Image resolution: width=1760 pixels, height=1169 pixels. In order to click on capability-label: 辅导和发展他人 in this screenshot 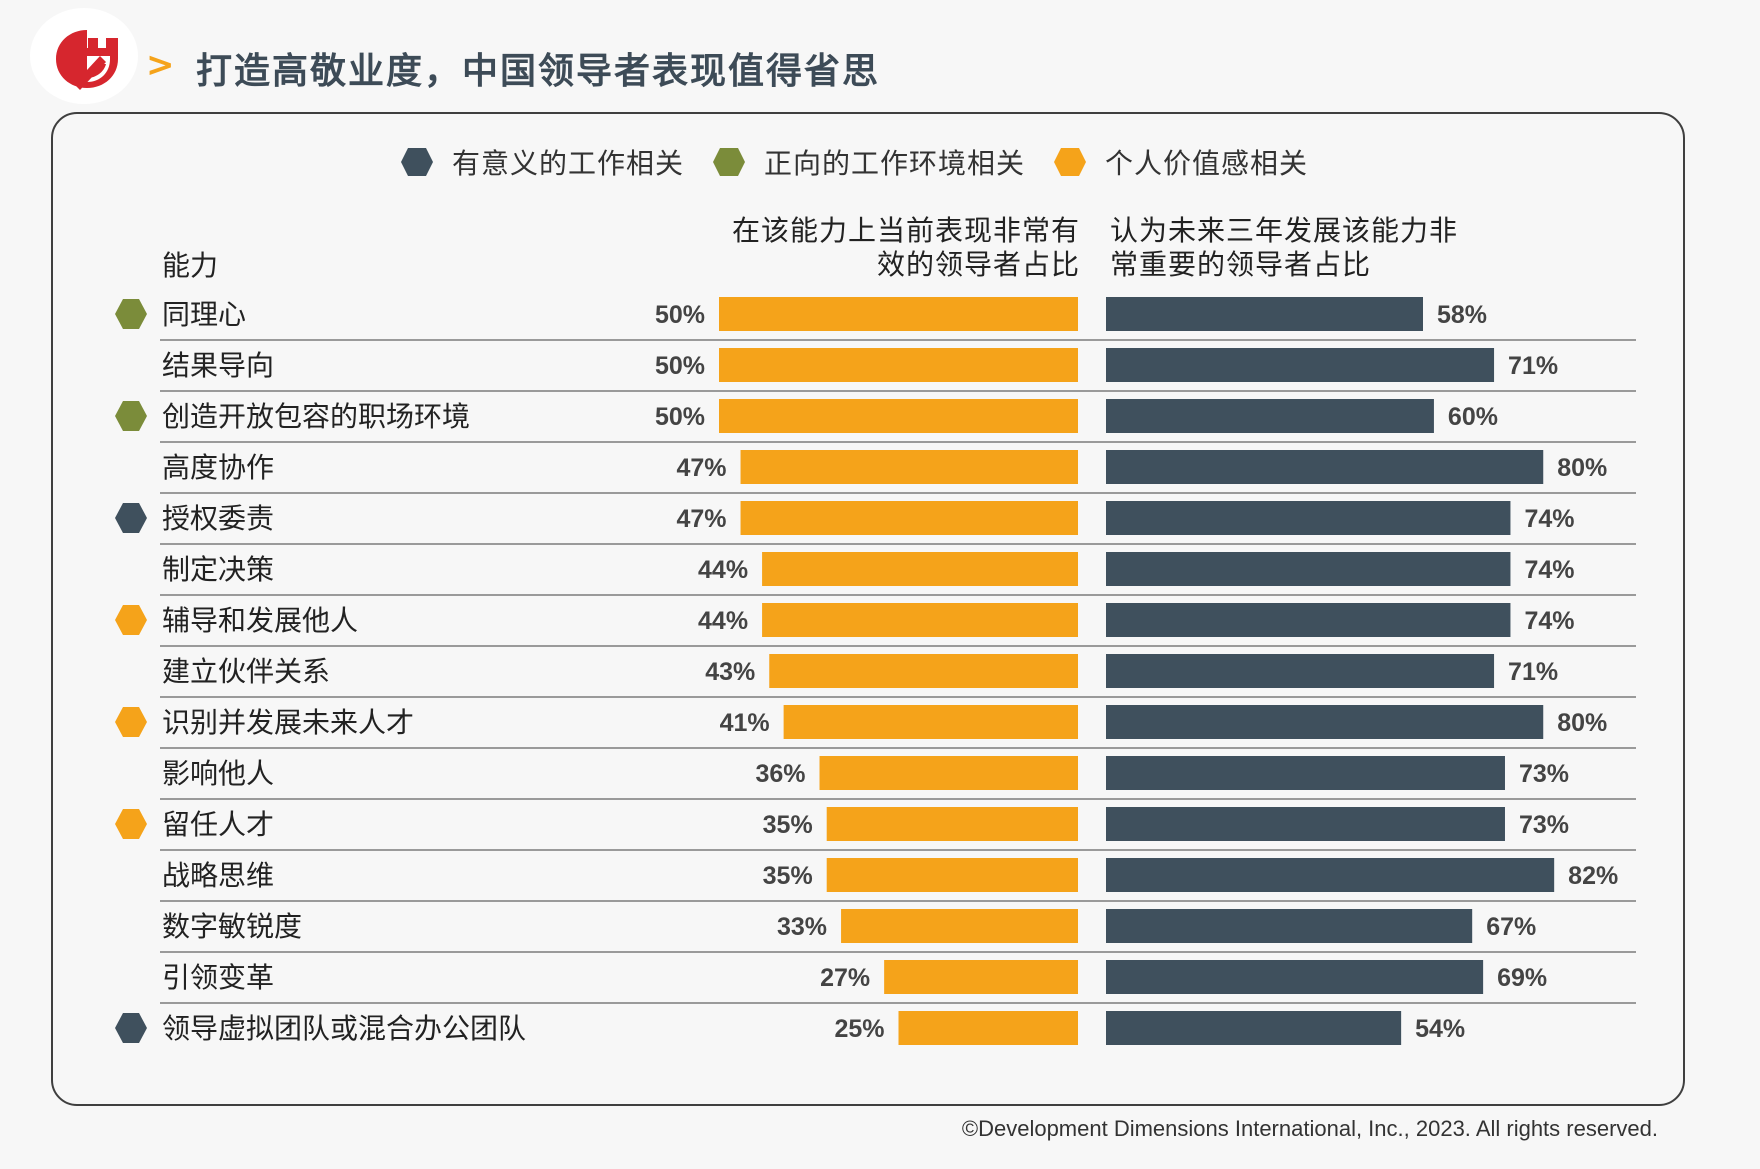, I will do `click(260, 620)`.